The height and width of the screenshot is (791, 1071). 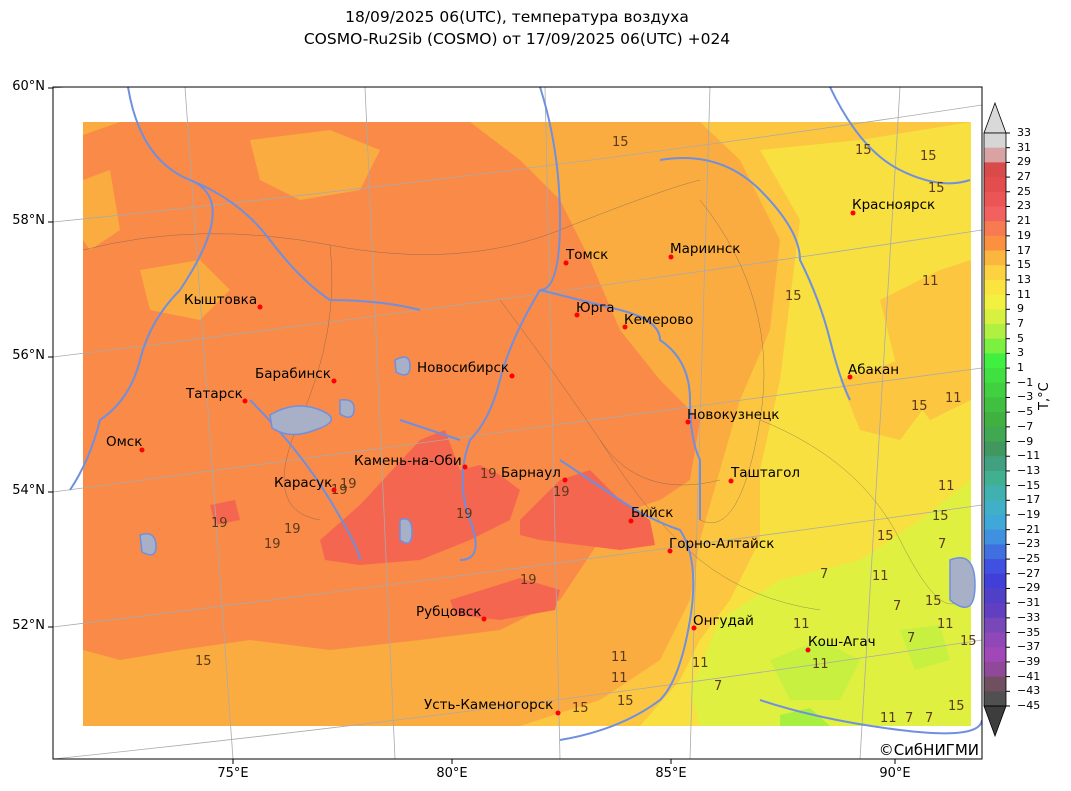 What do you see at coordinates (705, 249) in the screenshot?
I see `city-label: Мариинск` at bounding box center [705, 249].